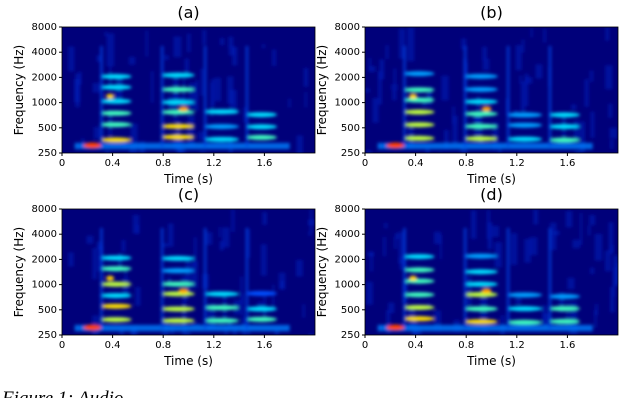 The height and width of the screenshot is (398, 620). Describe the element at coordinates (47, 128) in the screenshot. I see `y-tick-label: 500` at that location.